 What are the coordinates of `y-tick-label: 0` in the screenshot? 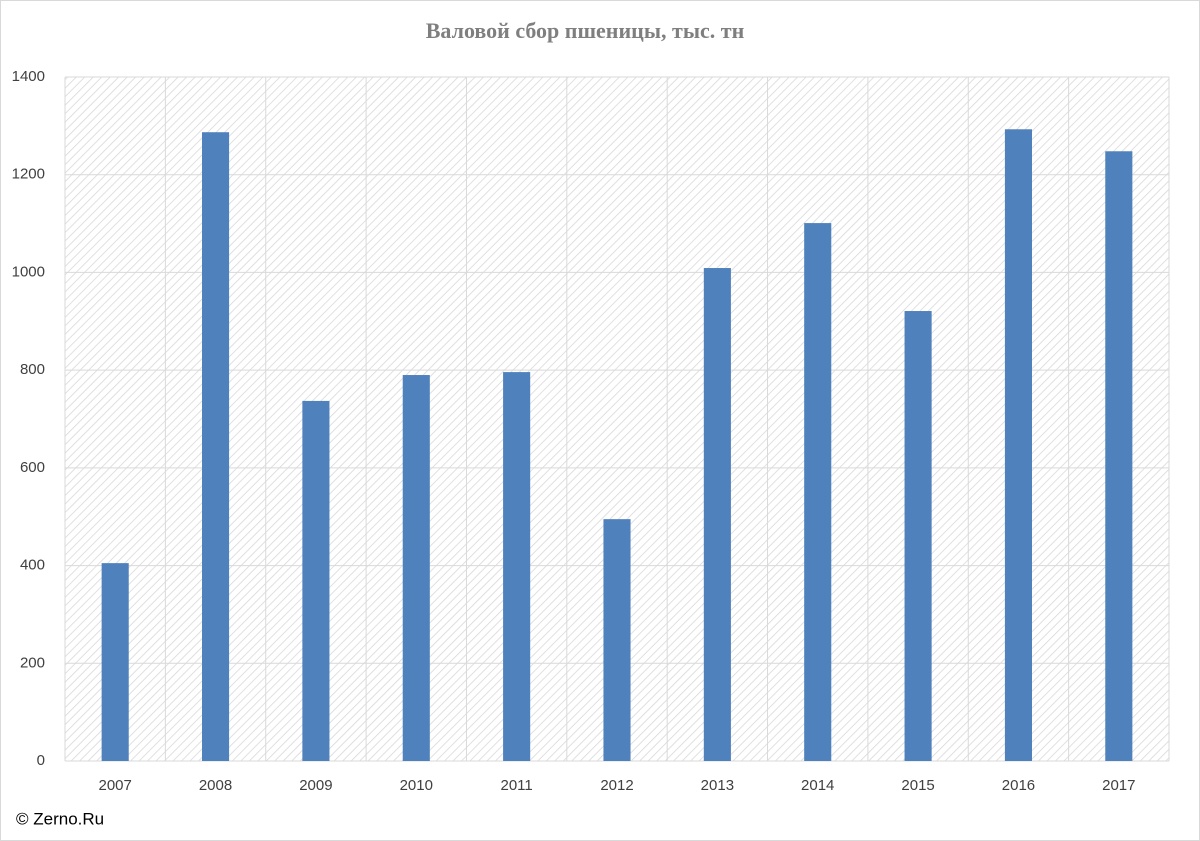 It's located at (41, 760).